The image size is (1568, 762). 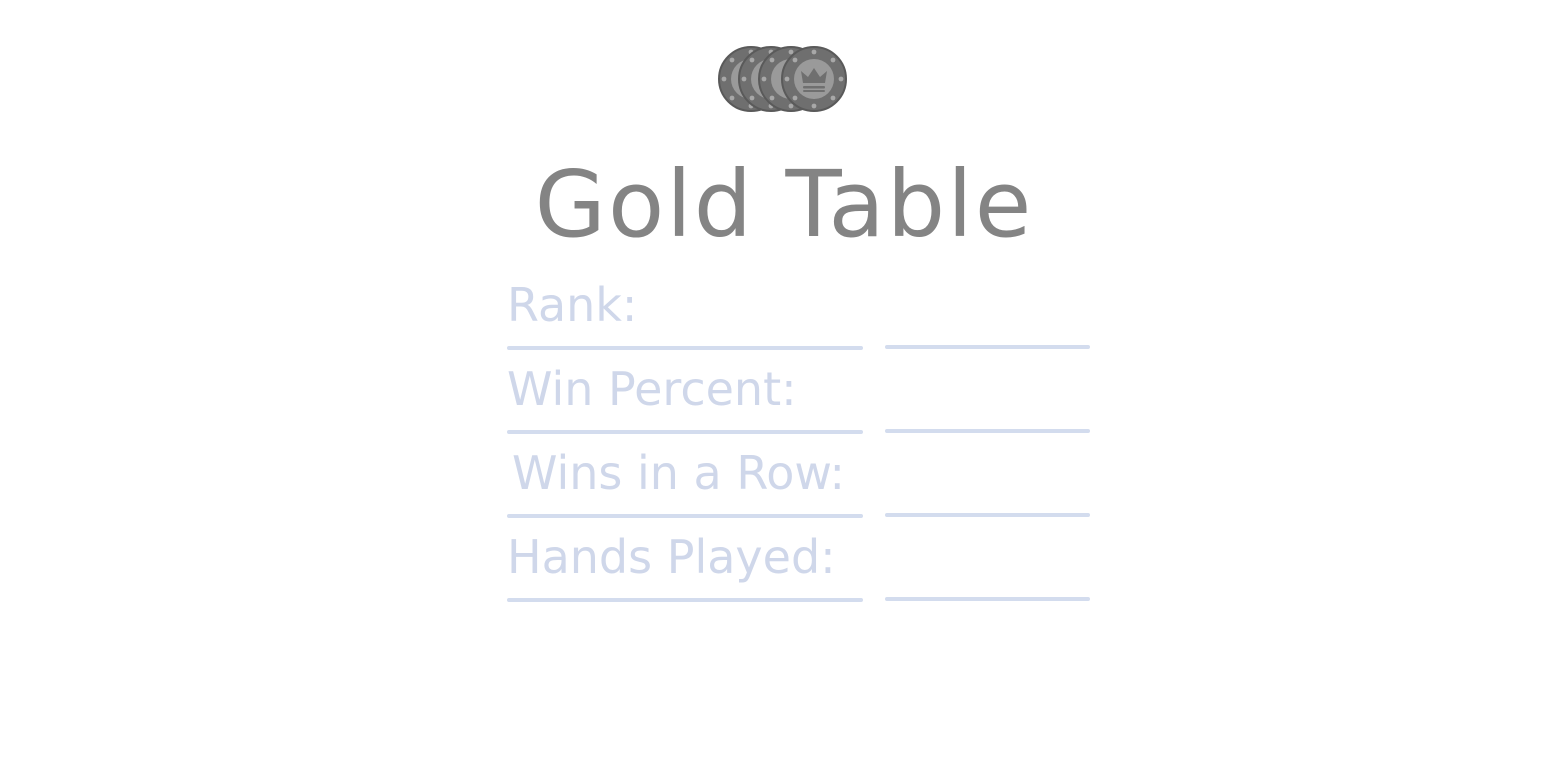 I want to click on page-title: Gold Table, so click(x=784, y=204).